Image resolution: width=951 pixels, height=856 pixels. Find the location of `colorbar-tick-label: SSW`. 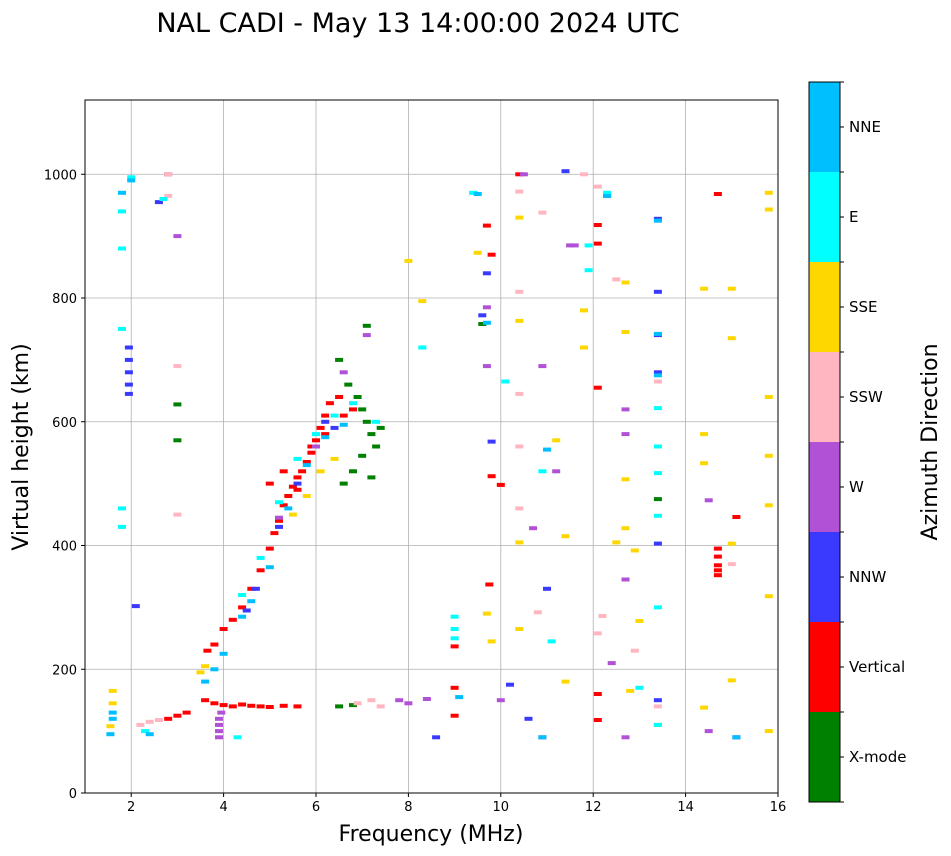

colorbar-tick-label: SSW is located at coordinates (866, 397).